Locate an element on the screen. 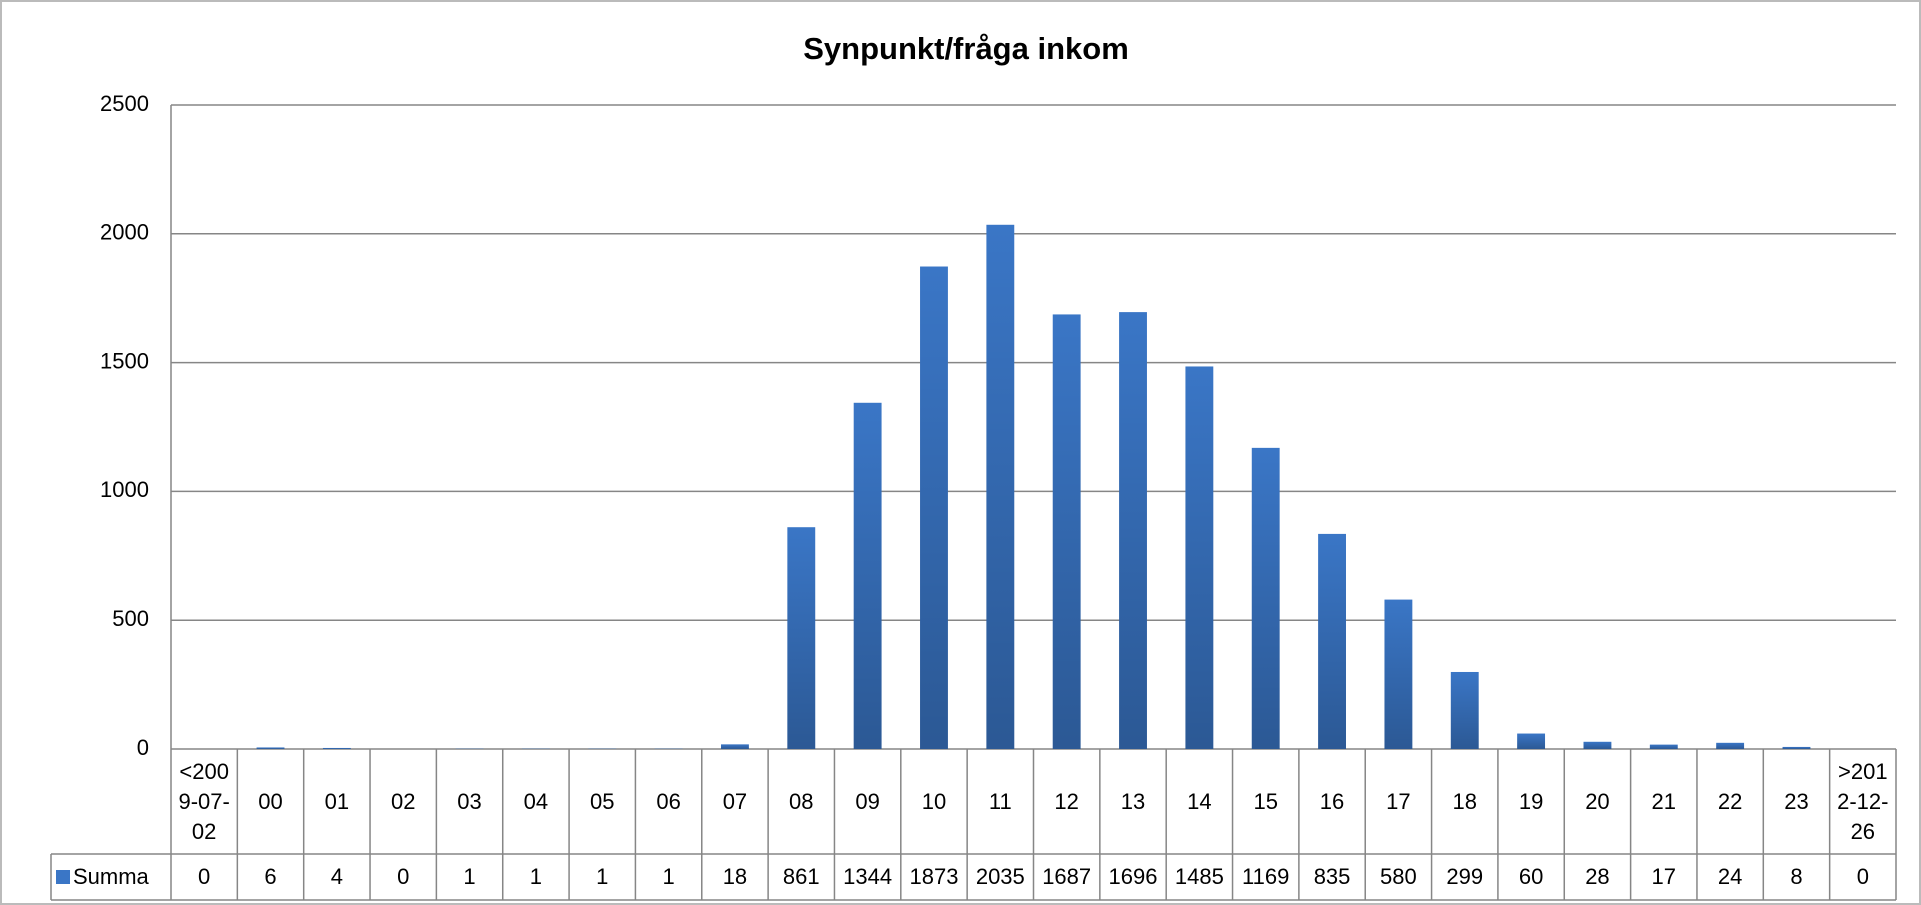  x-tick-label: 00 is located at coordinates (270, 801).